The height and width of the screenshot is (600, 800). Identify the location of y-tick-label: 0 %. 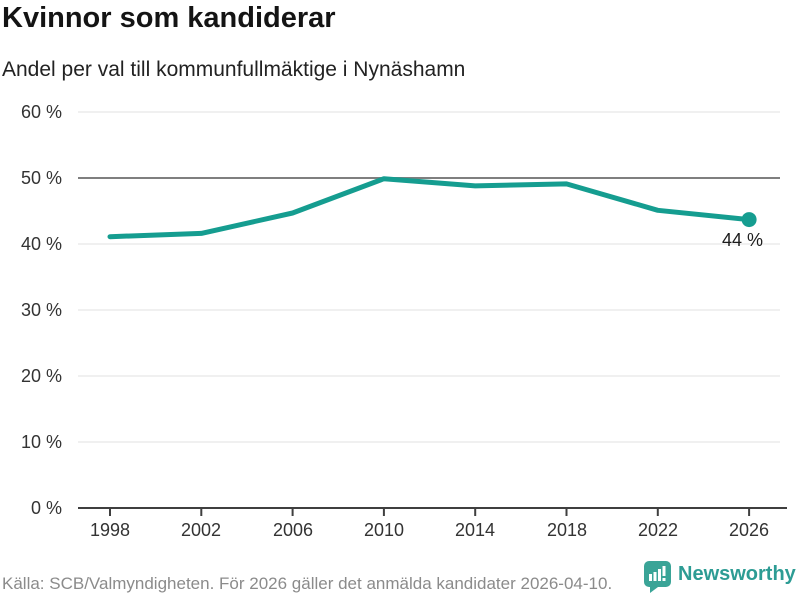
(46, 508).